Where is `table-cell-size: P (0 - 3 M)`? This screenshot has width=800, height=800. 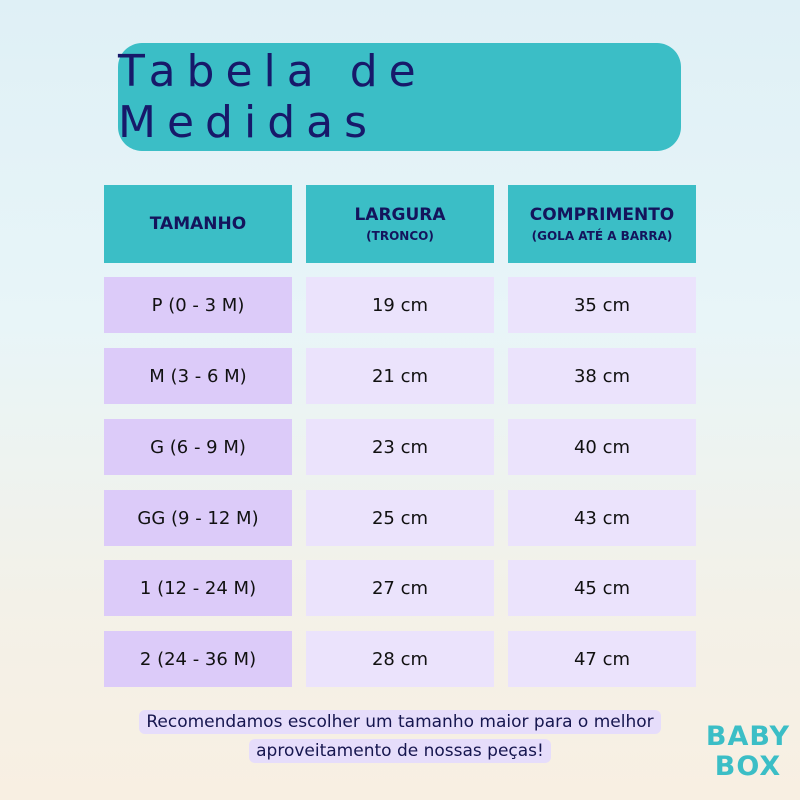
table-cell-size: P (0 - 3 M) is located at coordinates (198, 305).